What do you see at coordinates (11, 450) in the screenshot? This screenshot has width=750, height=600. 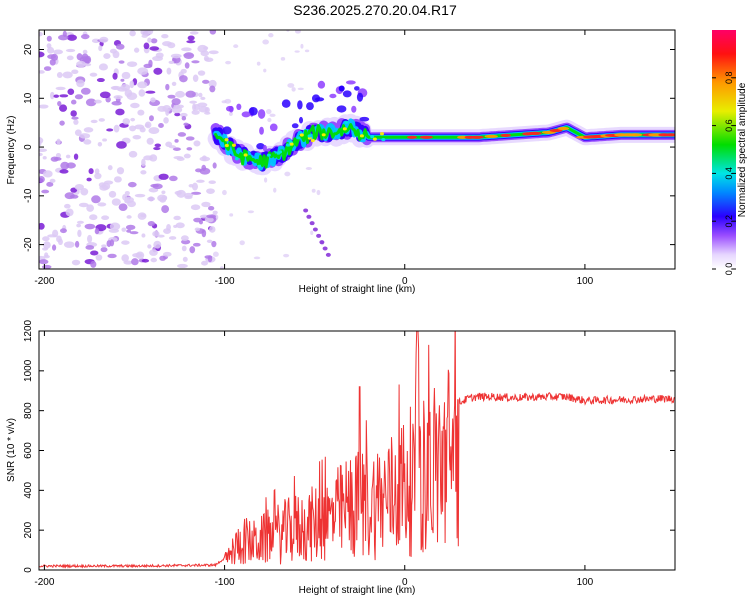 I see `bottom-y-axis-label: SNR (10 * v/v)` at bounding box center [11, 450].